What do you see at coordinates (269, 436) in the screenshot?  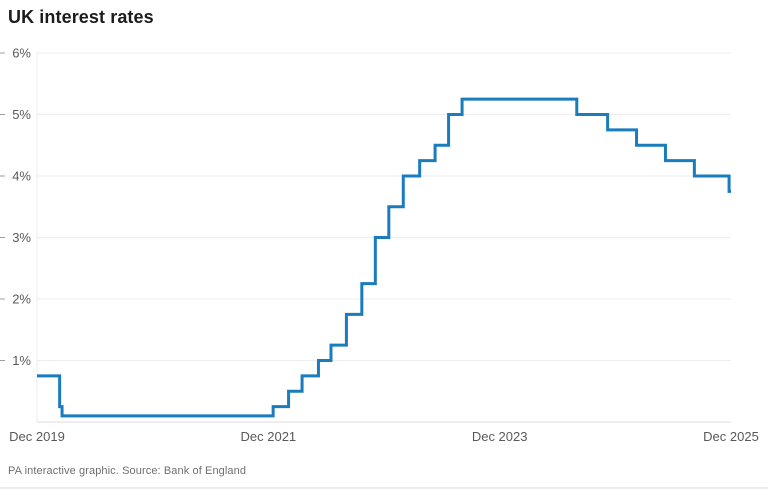 I see `x-axis-label: Dec 2021` at bounding box center [269, 436].